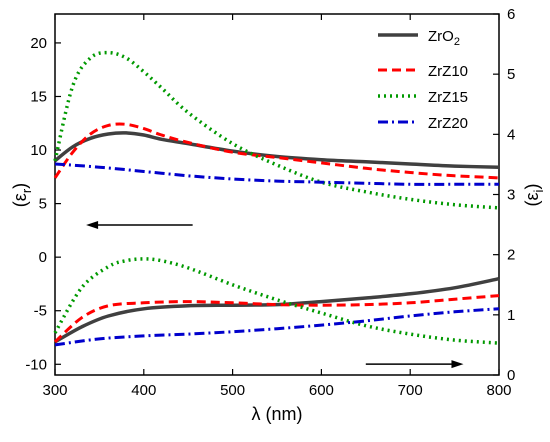 The image size is (550, 442). Describe the element at coordinates (43, 257) in the screenshot. I see `y-left-tick-label-0: 0` at that location.